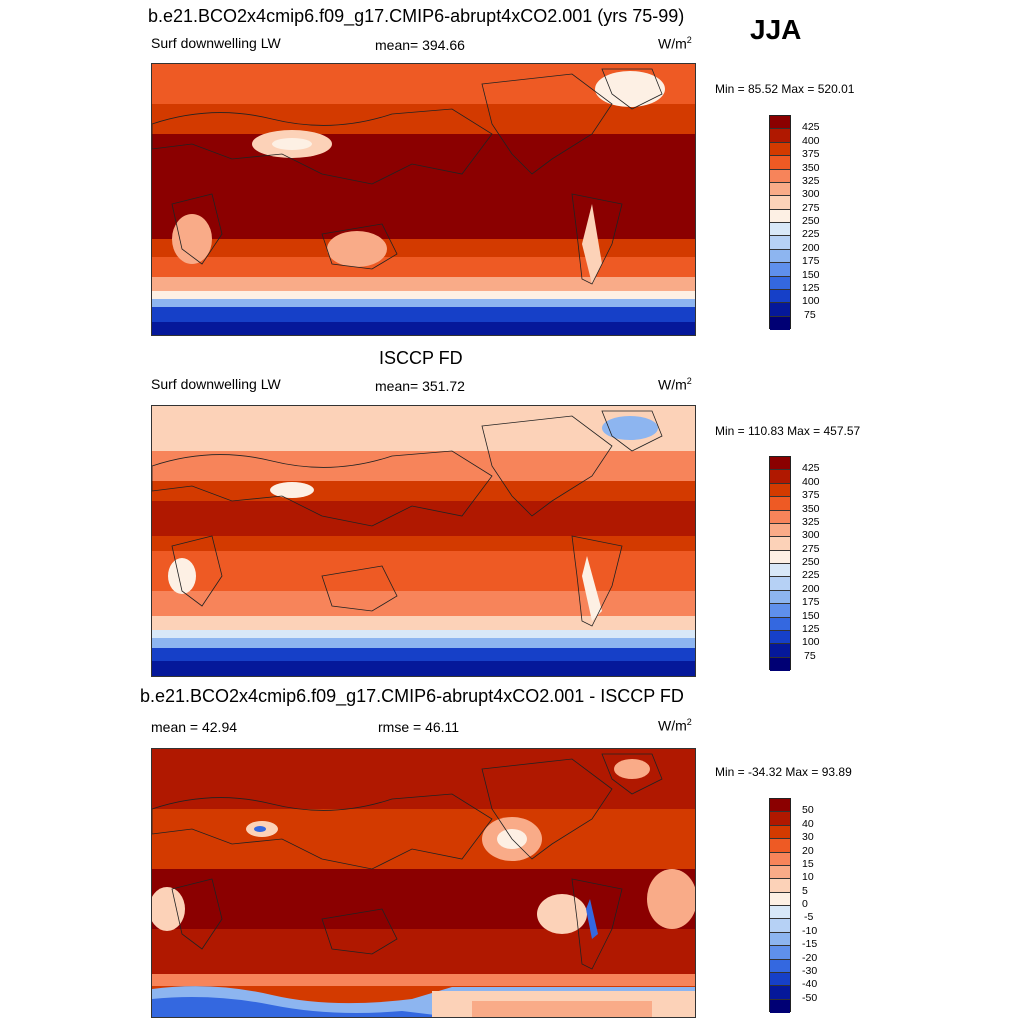 Image resolution: width=1024 pixels, height=1024 pixels. I want to click on panel1-mean-label: mean= 394.66, so click(420, 45).